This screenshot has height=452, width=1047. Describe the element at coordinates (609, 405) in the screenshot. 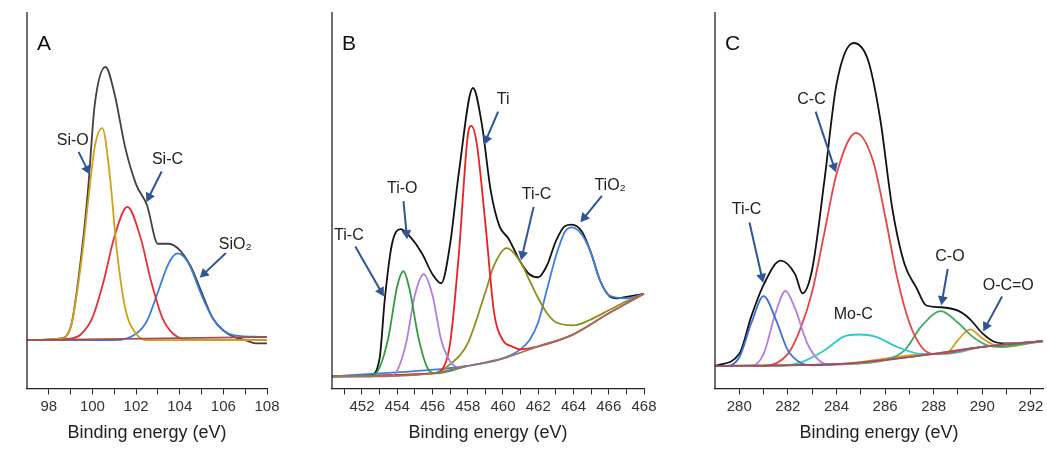

I see `x-tick-label: 466` at that location.